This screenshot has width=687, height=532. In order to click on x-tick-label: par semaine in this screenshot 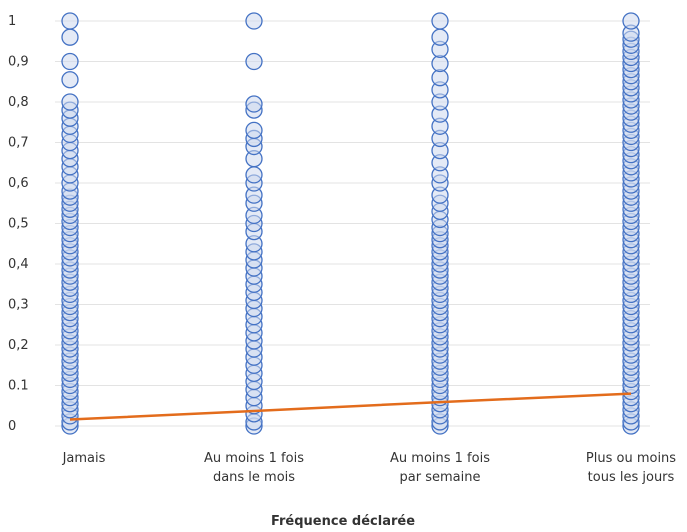, I will do `click(440, 477)`.